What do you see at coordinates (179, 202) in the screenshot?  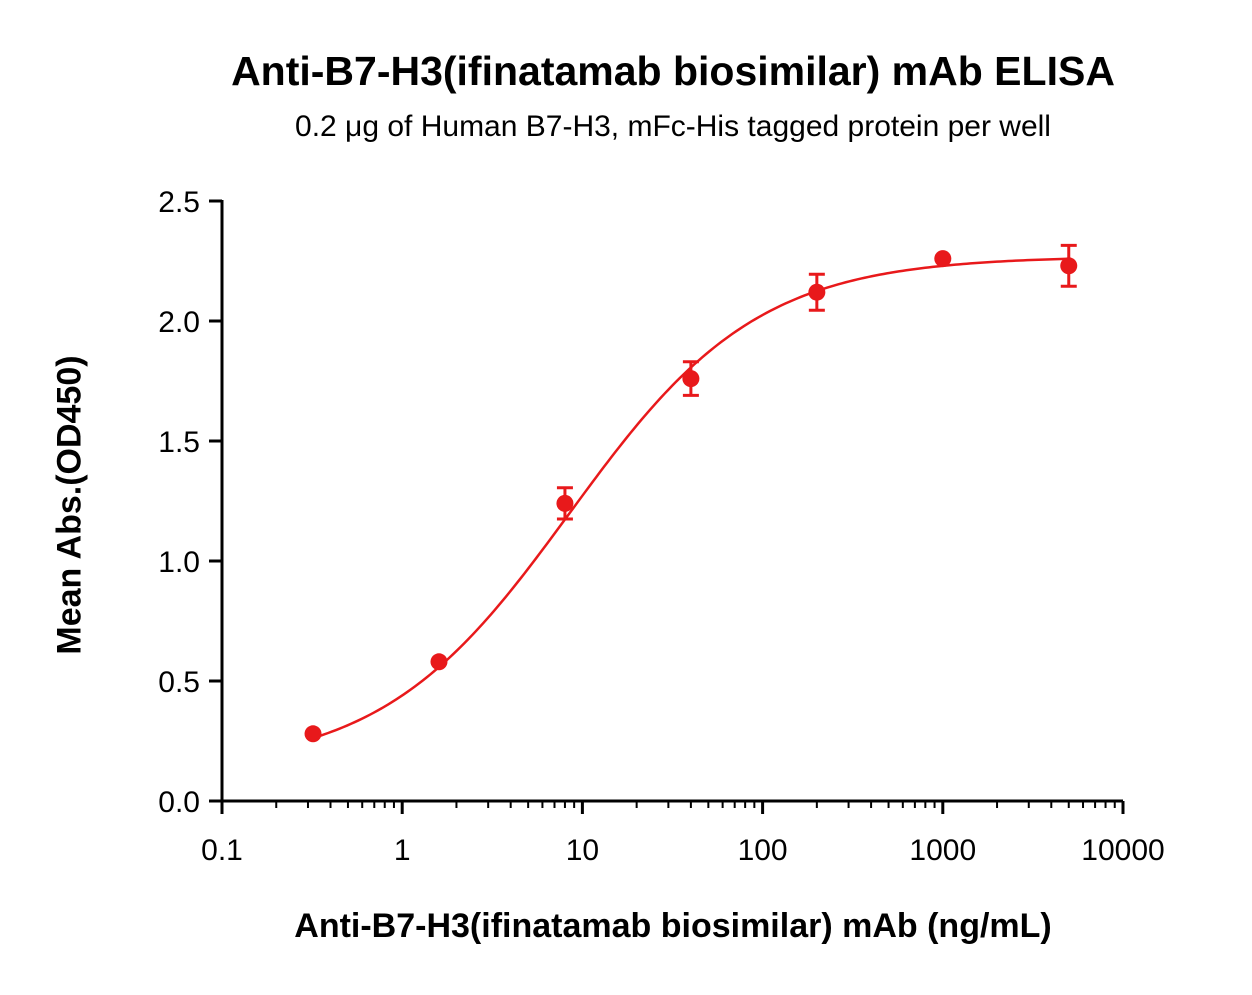 I see `y-tick-label: 2.5` at bounding box center [179, 202].